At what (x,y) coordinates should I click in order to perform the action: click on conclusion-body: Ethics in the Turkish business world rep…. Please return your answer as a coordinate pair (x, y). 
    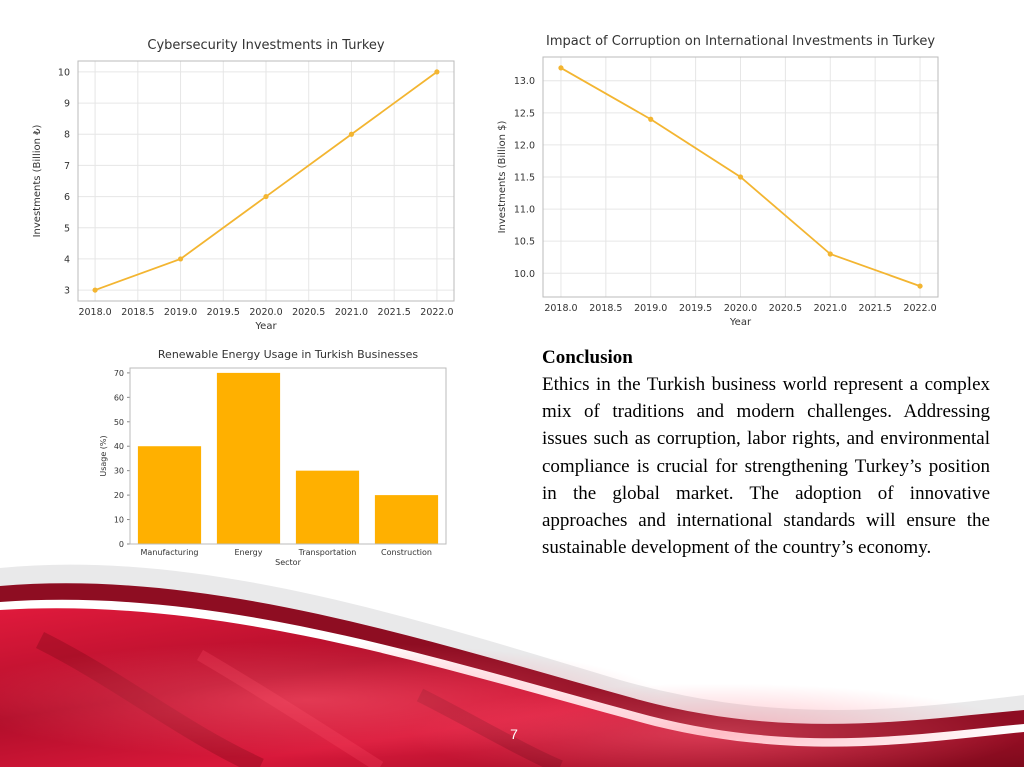
    Looking at the image, I should click on (766, 466).